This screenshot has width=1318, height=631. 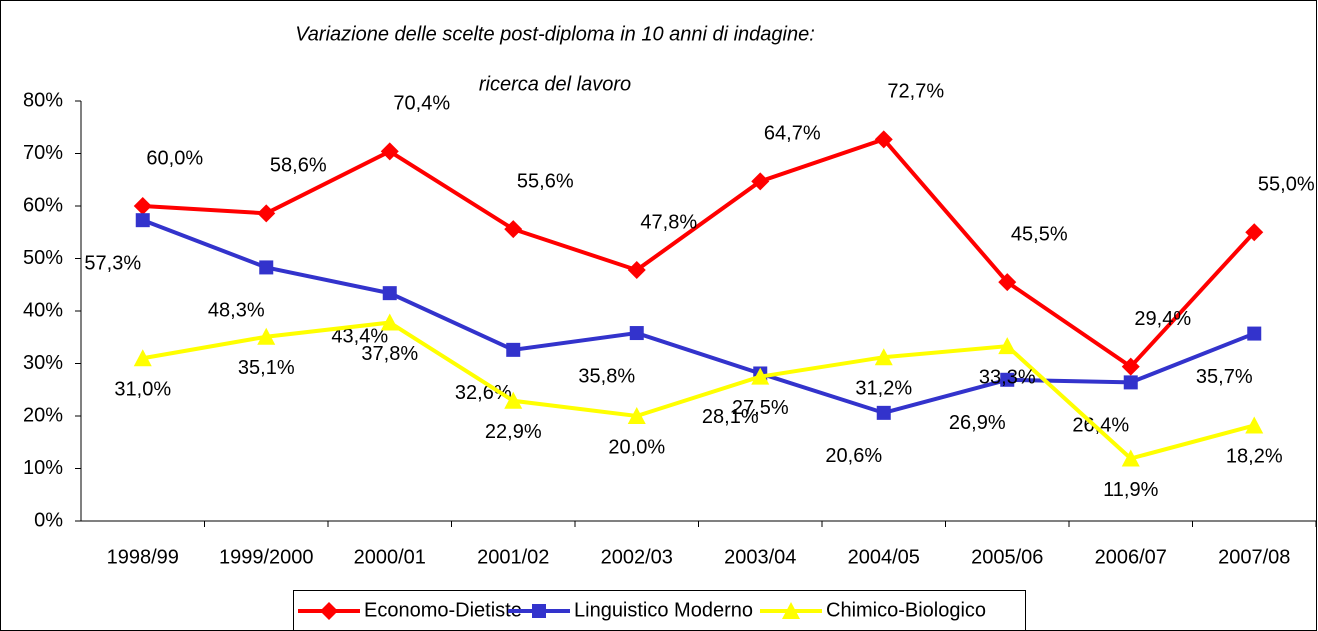 What do you see at coordinates (906, 610) in the screenshot?
I see `legend-label: Chimico-Biologico` at bounding box center [906, 610].